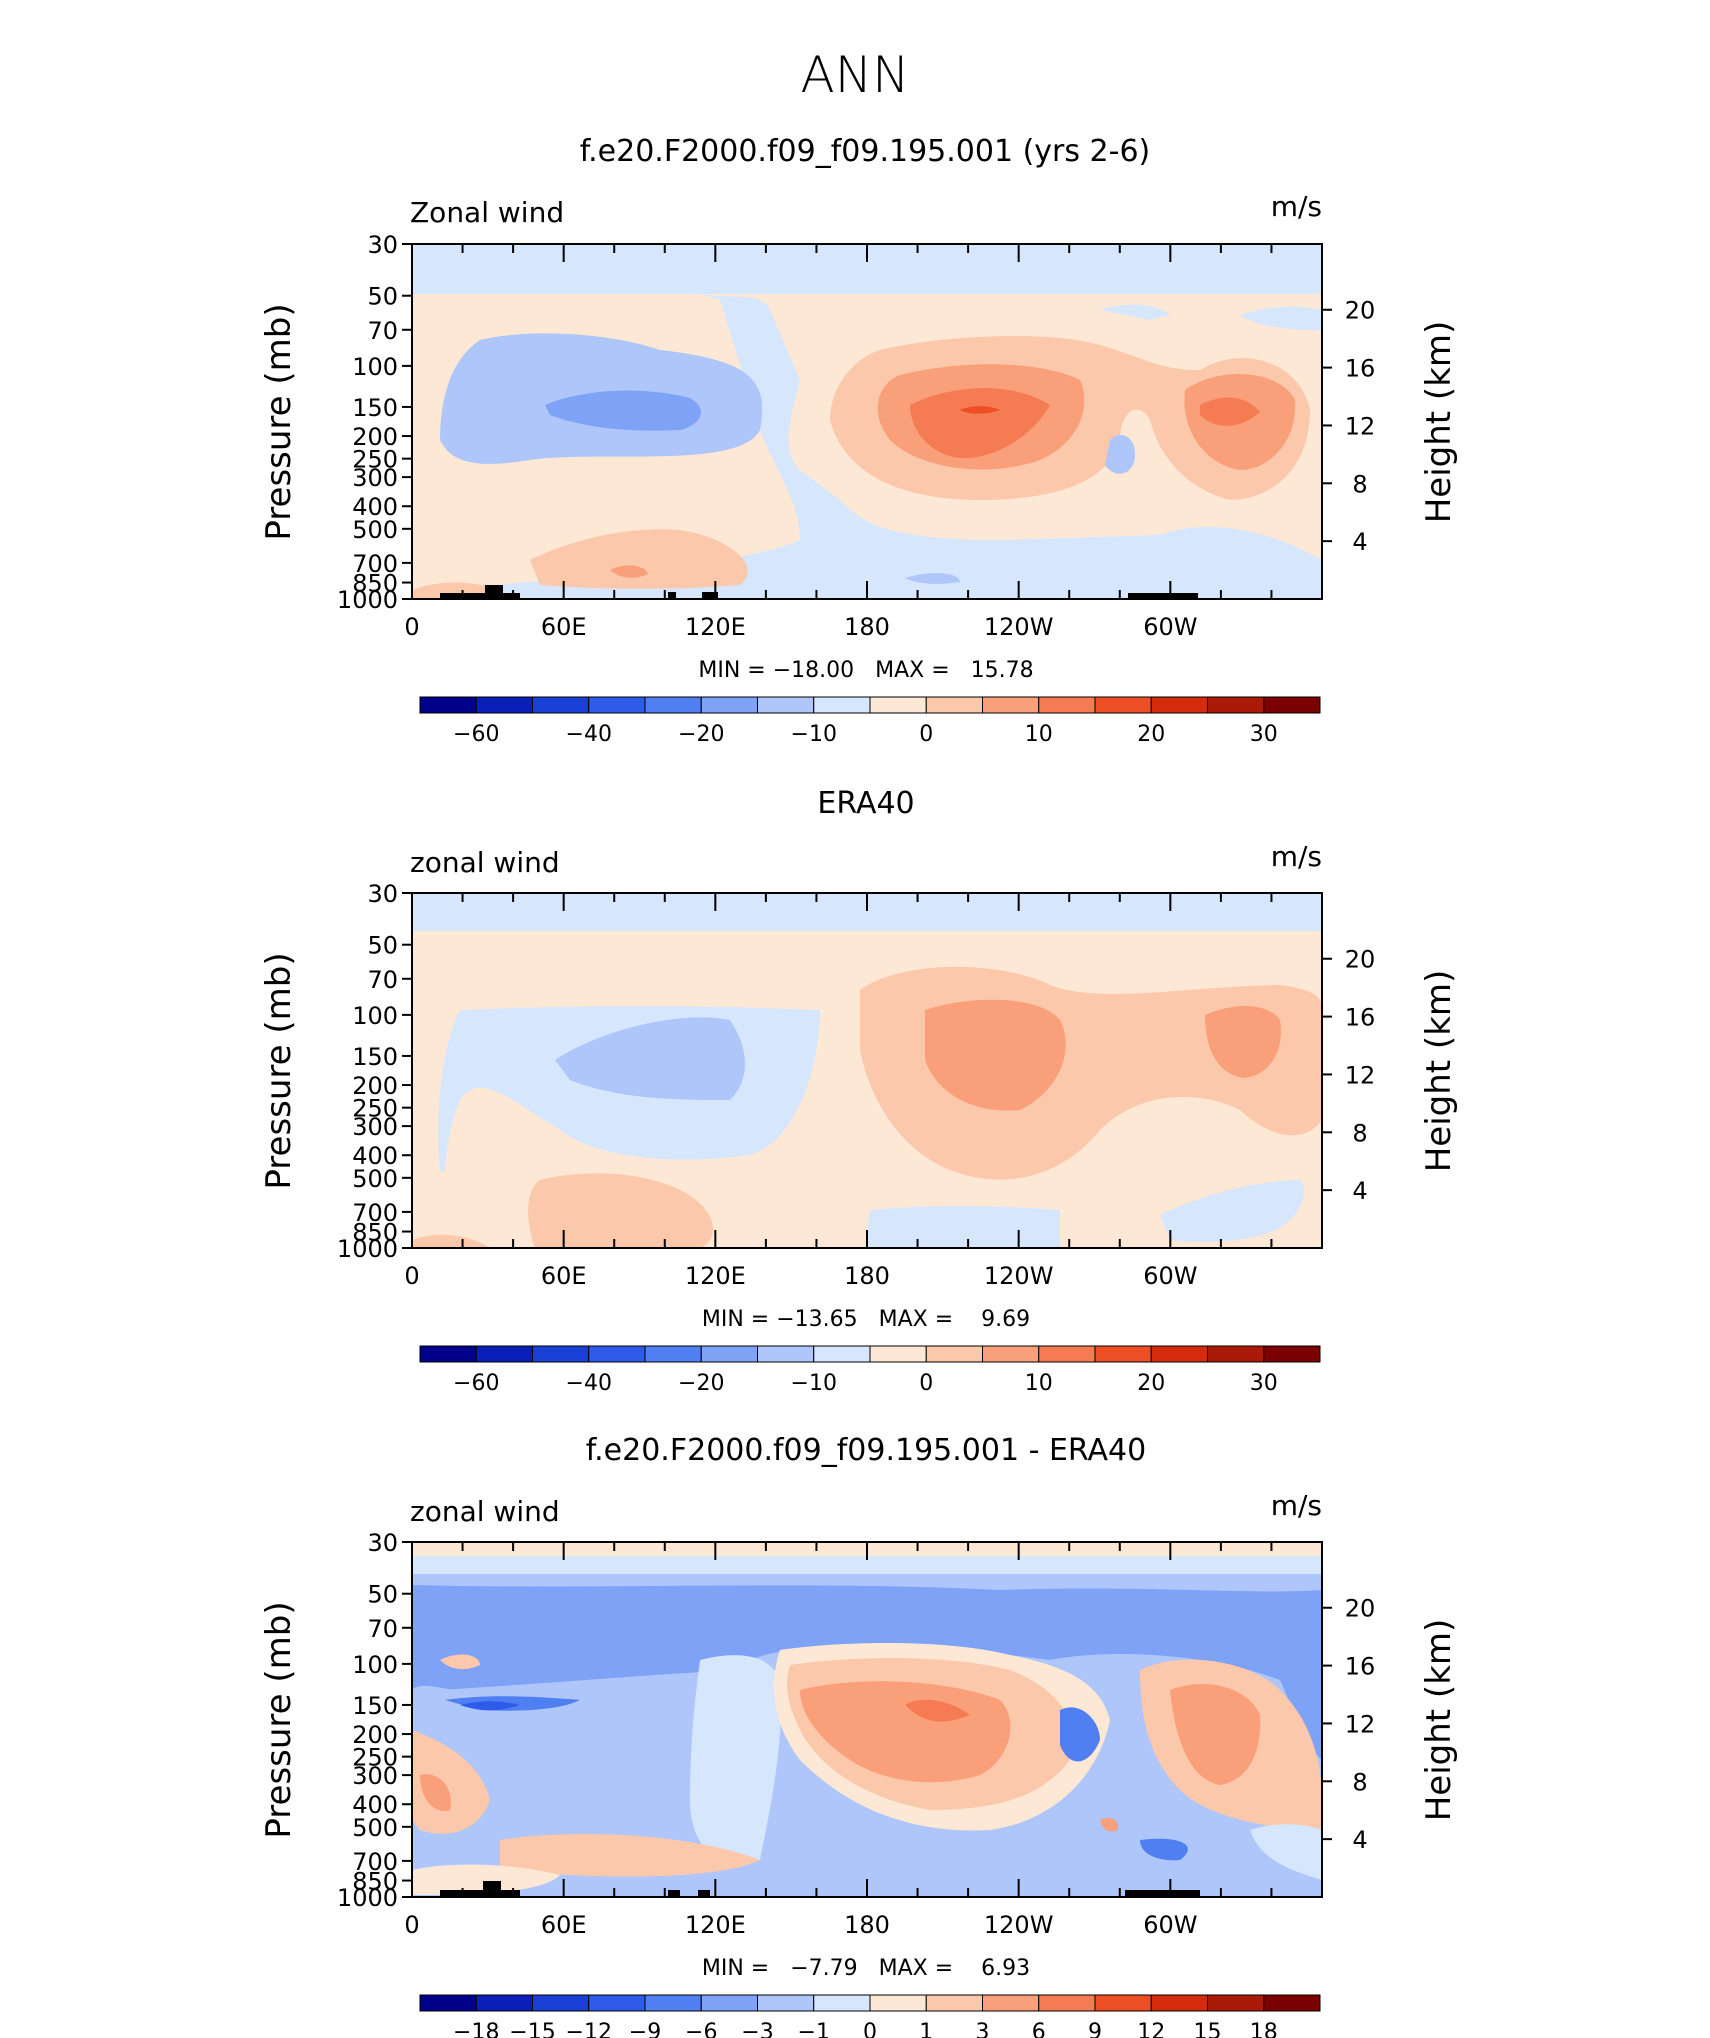 This screenshot has width=1710, height=2038. What do you see at coordinates (820, 1889) in the screenshot?
I see `topography` at bounding box center [820, 1889].